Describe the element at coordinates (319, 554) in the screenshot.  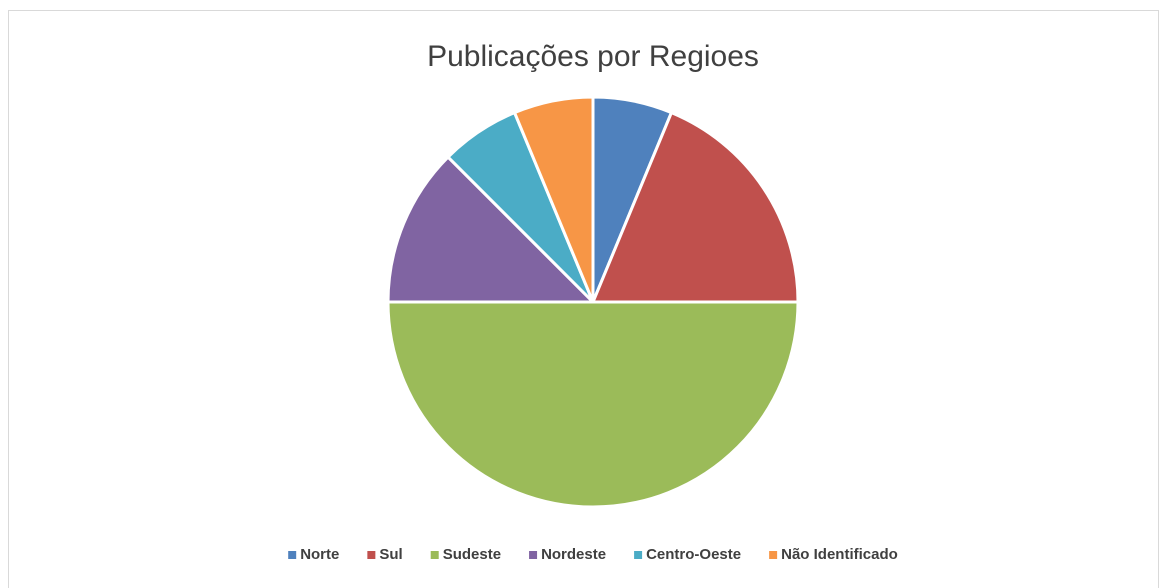
I see `legend-label: Norte` at that location.